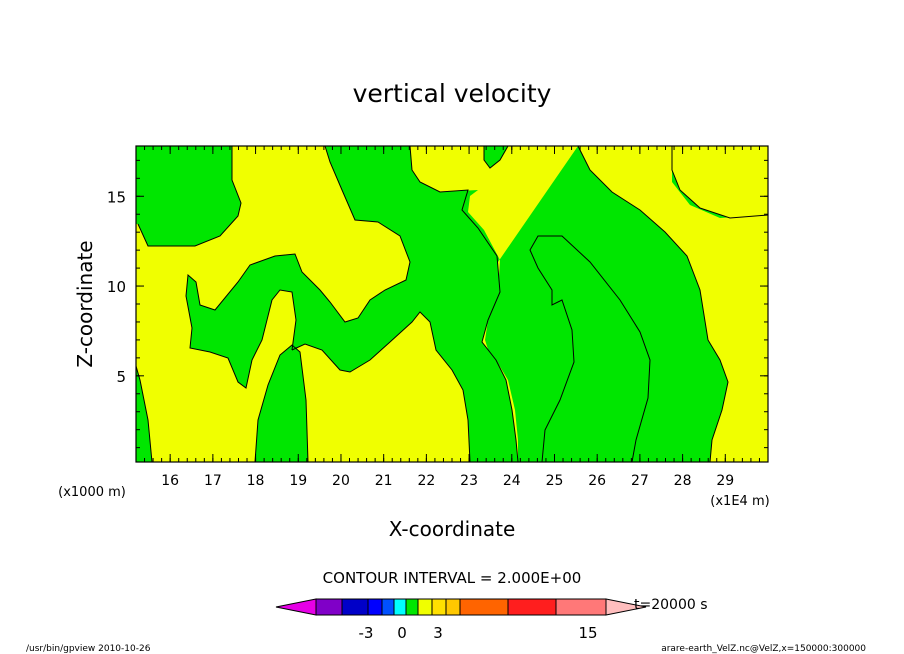 The height and width of the screenshot is (654, 904). Describe the element at coordinates (725, 481) in the screenshot. I see `x-tick-label: 29` at that location.